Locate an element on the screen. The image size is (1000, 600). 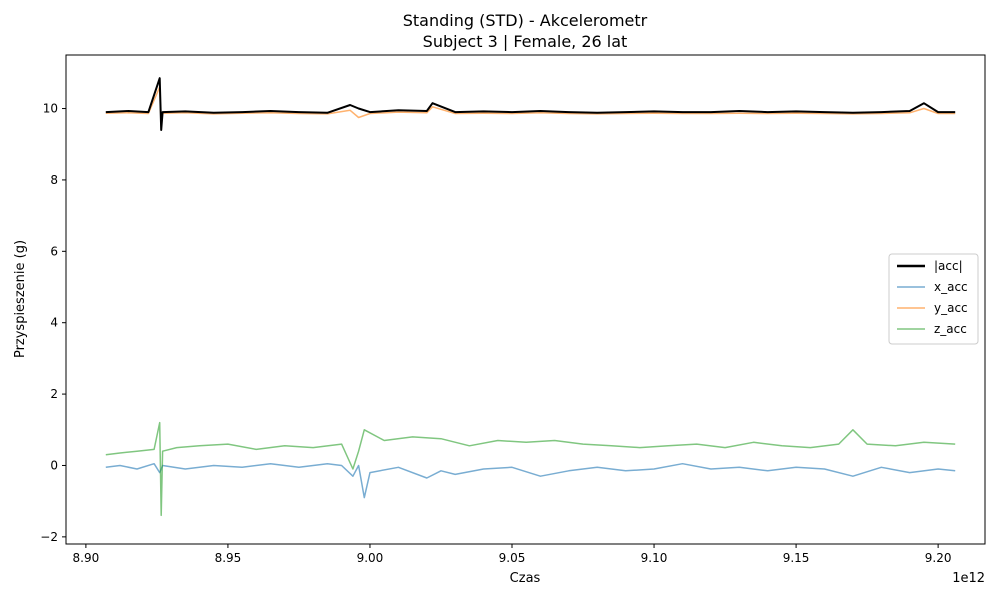
legend-label: |acc| is located at coordinates (948, 266).